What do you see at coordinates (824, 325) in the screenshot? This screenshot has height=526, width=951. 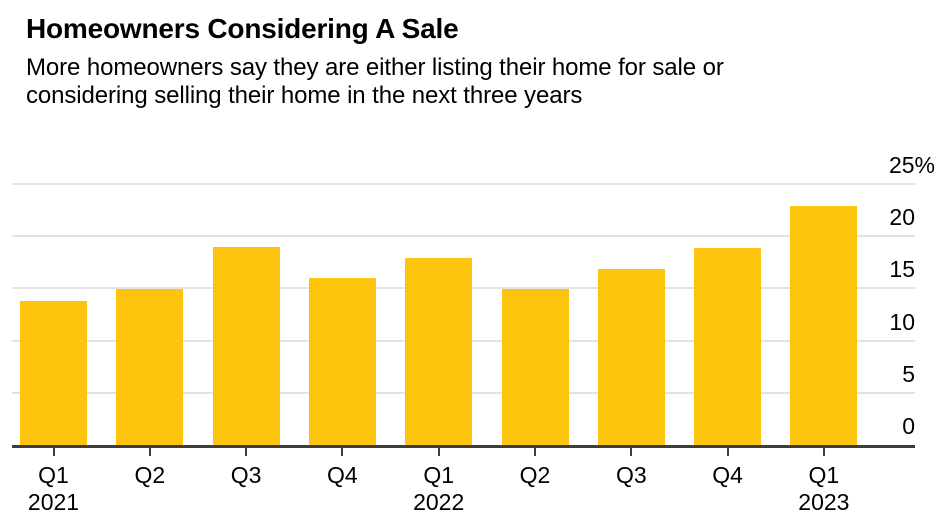 I see `bar-q1-2023` at bounding box center [824, 325].